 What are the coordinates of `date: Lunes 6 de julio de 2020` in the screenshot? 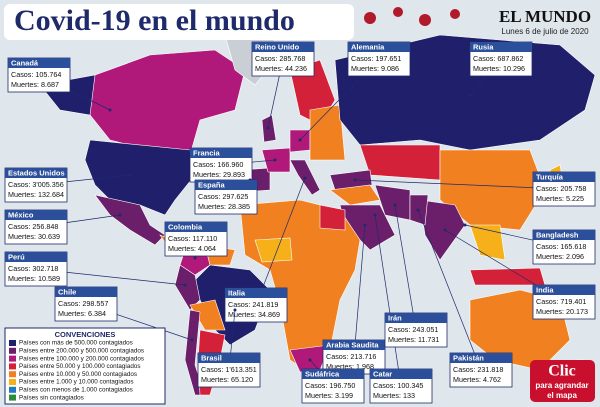 It's located at (545, 31).